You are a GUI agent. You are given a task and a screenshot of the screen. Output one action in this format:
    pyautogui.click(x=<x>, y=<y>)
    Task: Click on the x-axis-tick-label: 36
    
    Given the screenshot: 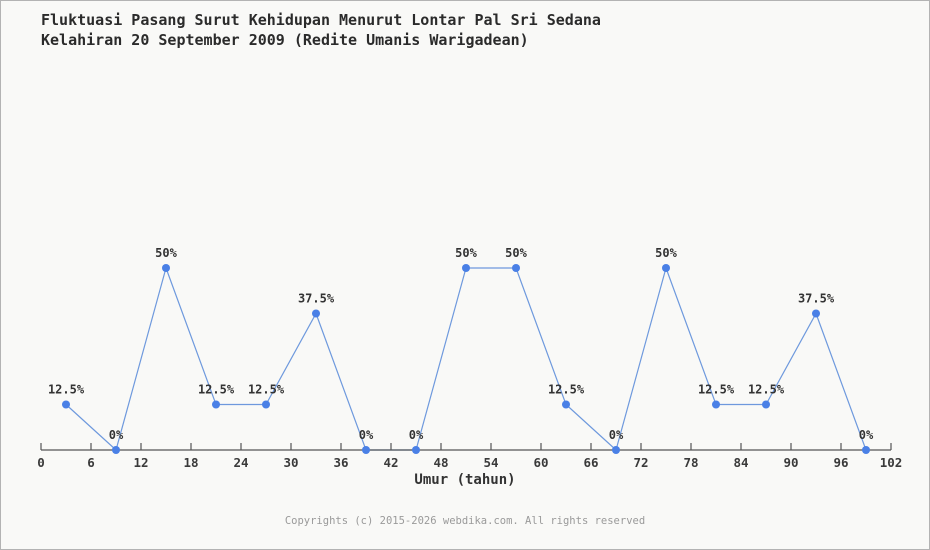 What is the action you would take?
    pyautogui.click(x=340, y=462)
    